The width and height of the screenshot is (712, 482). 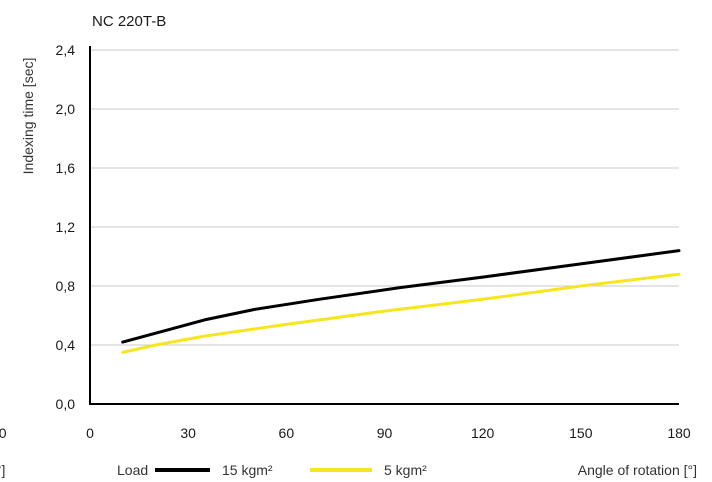 What do you see at coordinates (483, 433) in the screenshot?
I see `x-tick-label: 120` at bounding box center [483, 433].